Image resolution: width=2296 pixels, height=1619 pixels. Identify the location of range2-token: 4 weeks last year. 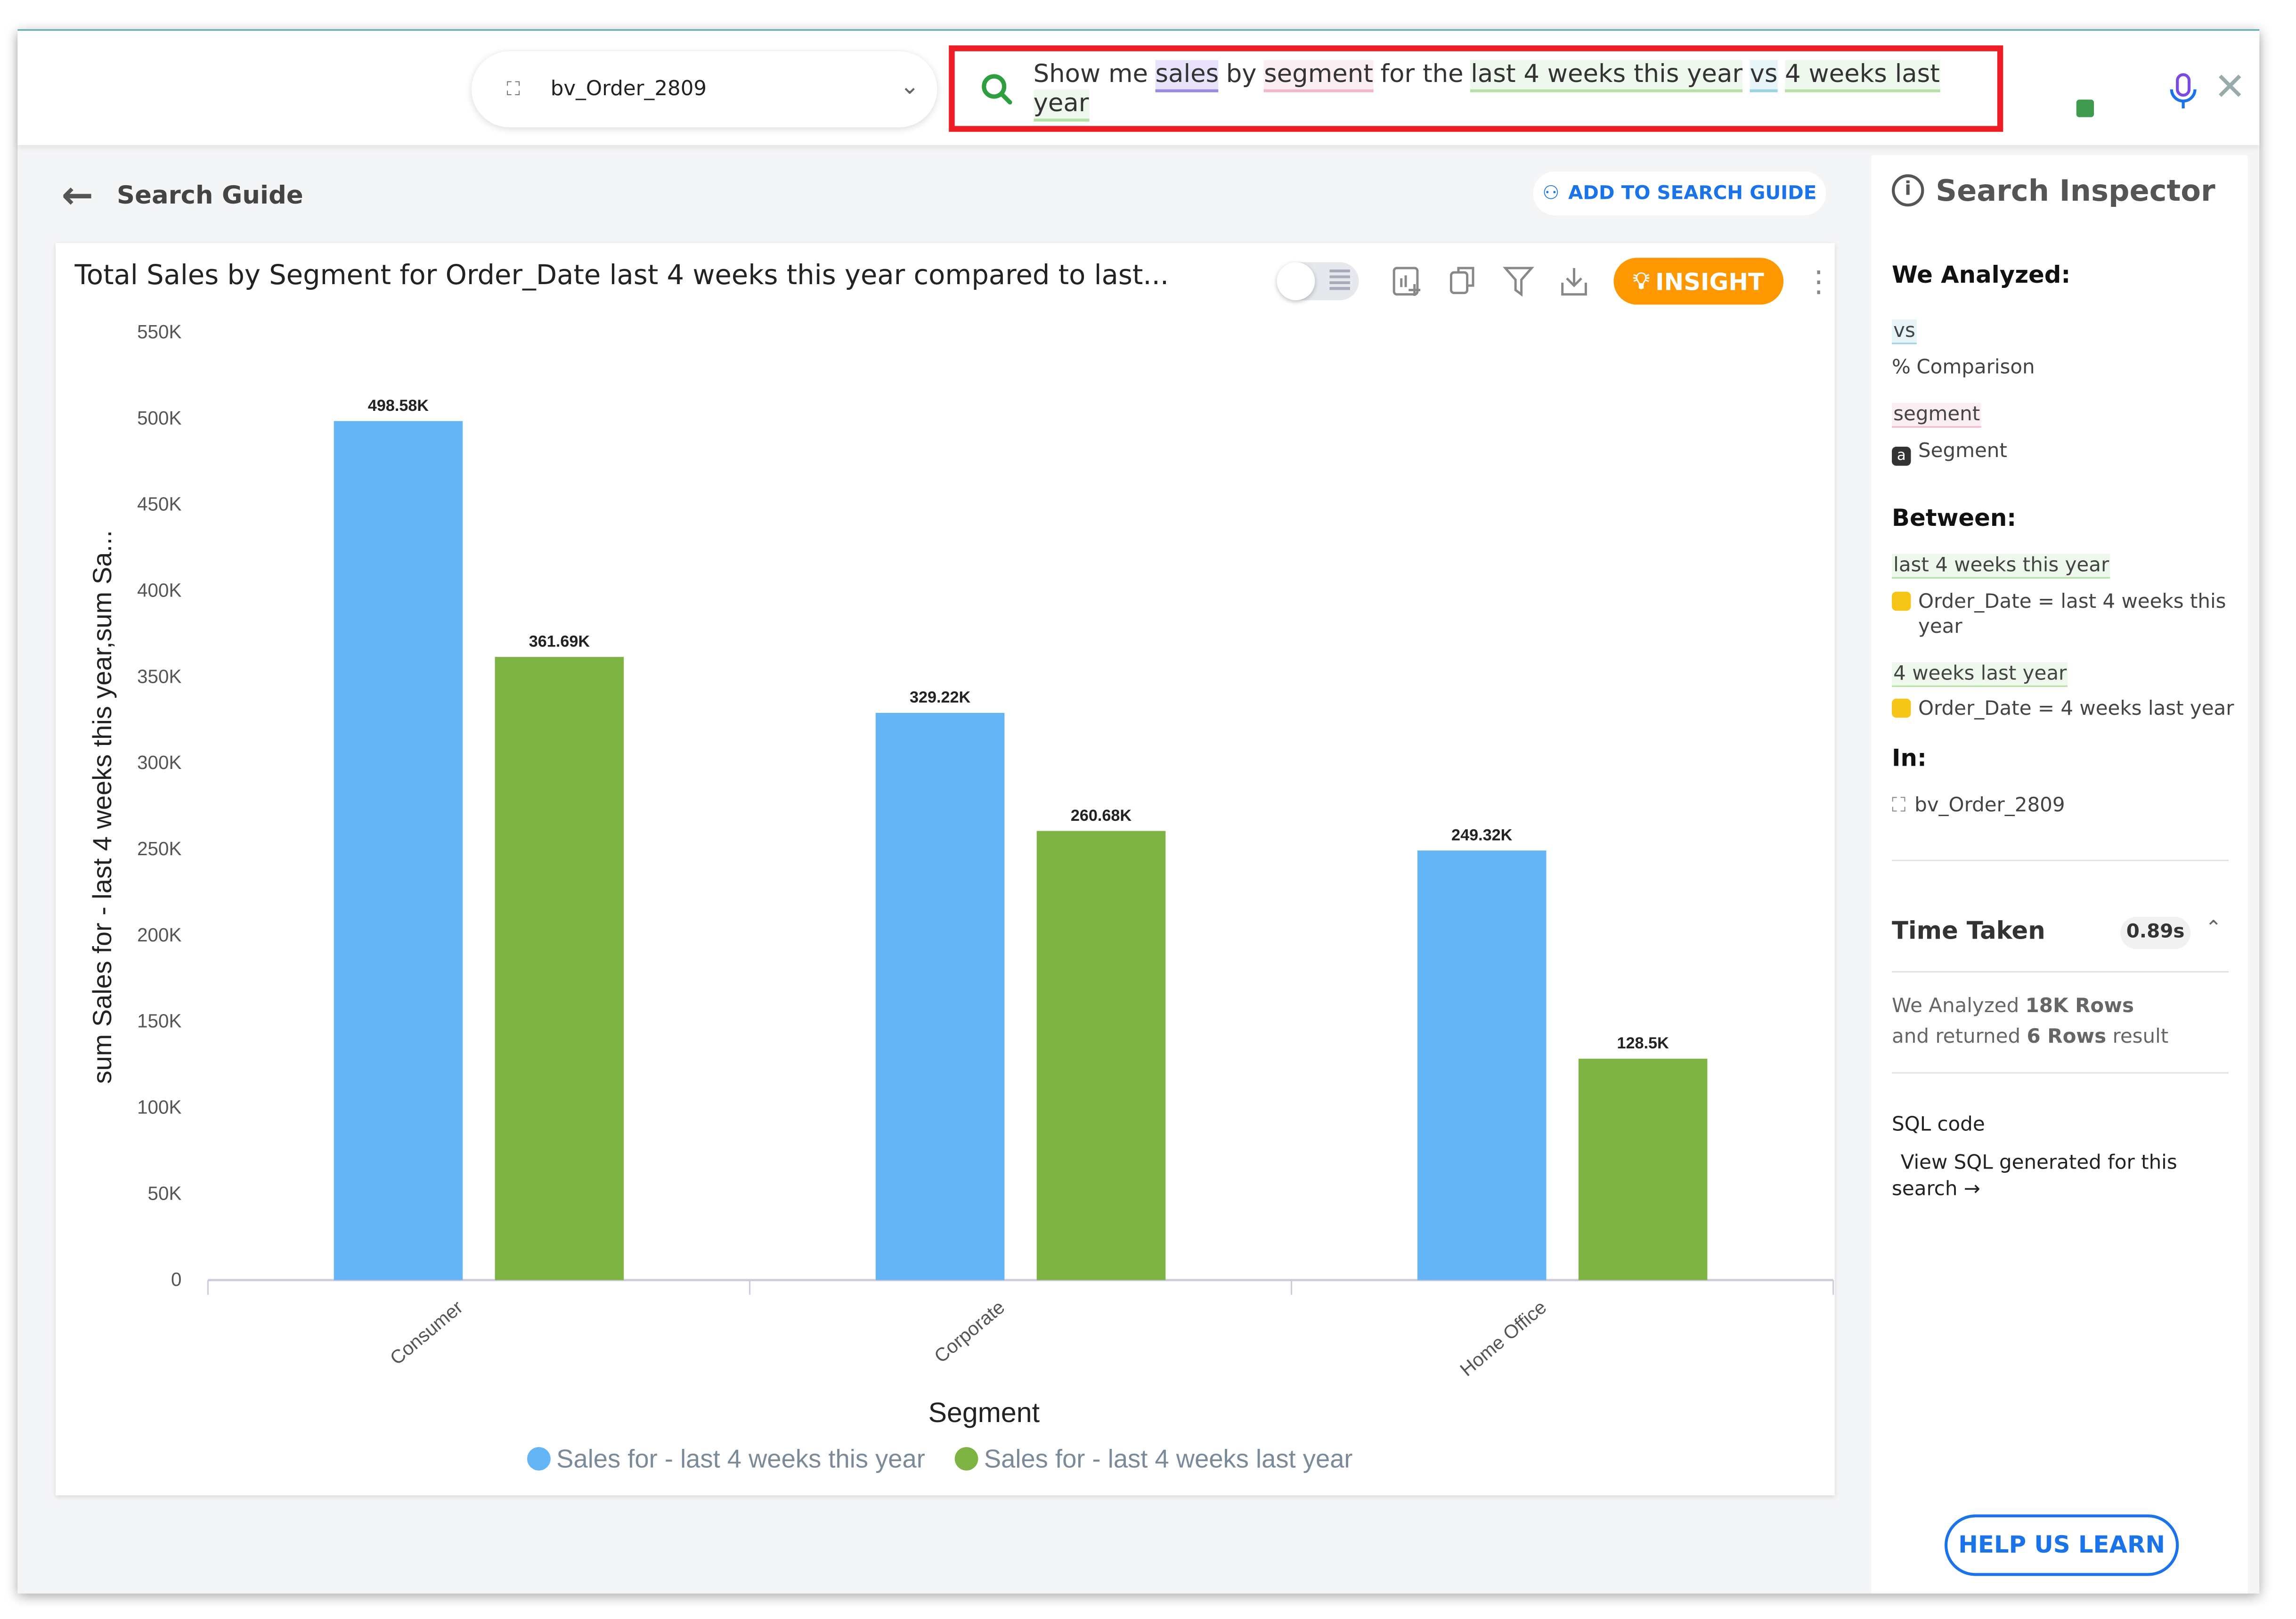
(1980, 674).